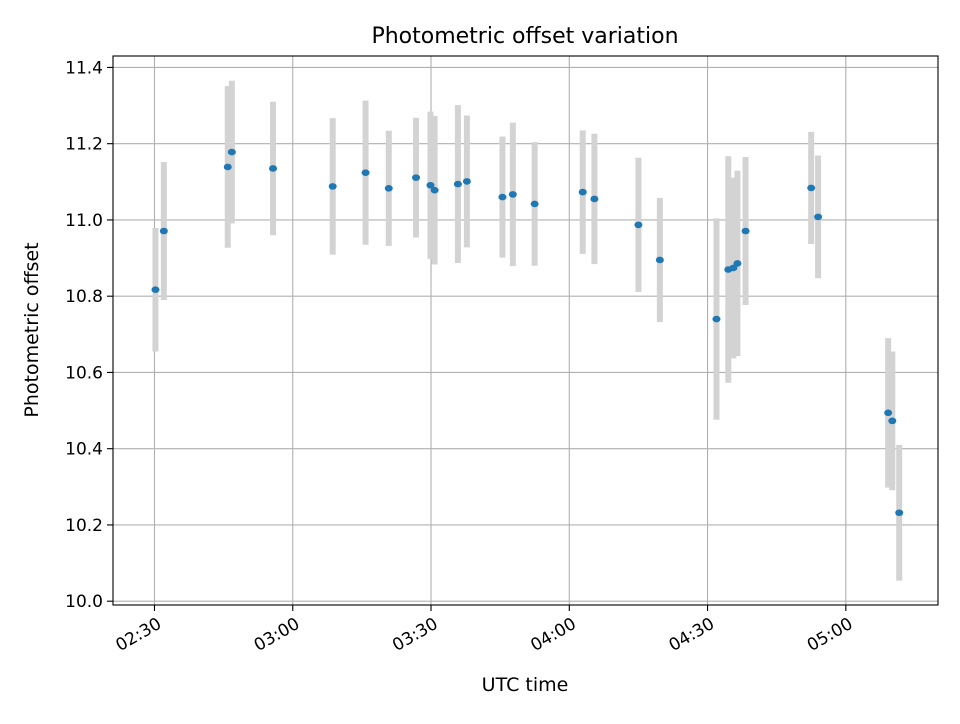 The image size is (960, 724). What do you see at coordinates (84, 373) in the screenshot?
I see `y-tick-label: 10.6` at bounding box center [84, 373].